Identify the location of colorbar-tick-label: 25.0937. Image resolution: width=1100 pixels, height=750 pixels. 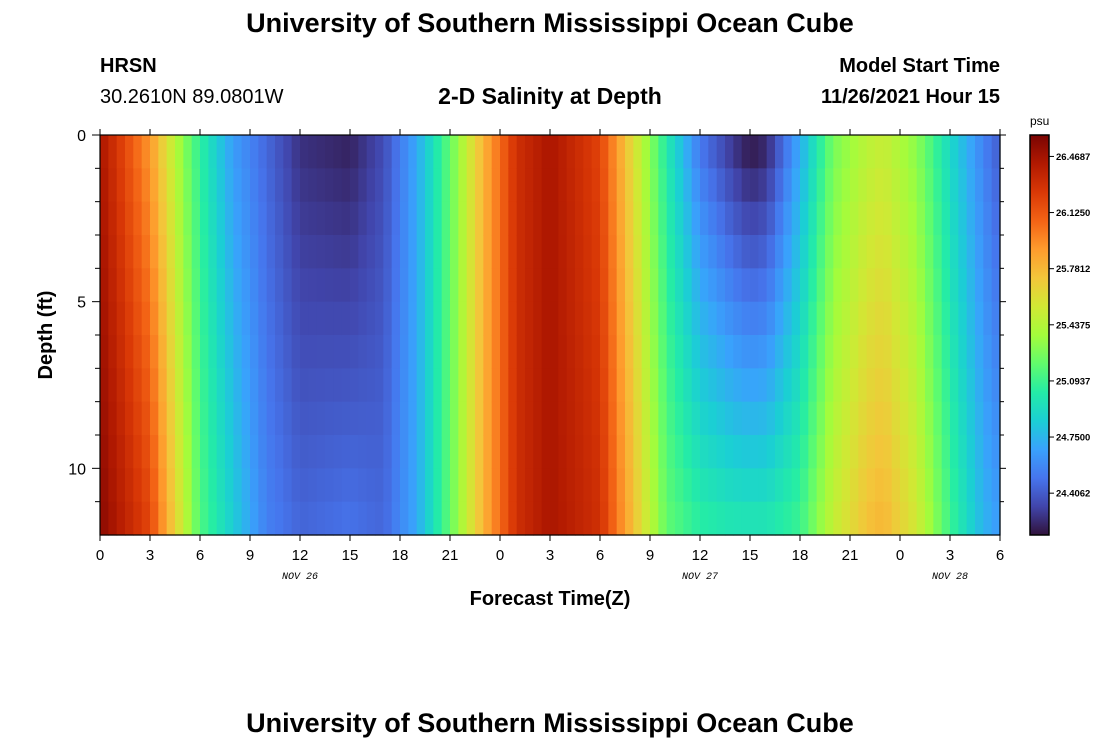
(1073, 381).